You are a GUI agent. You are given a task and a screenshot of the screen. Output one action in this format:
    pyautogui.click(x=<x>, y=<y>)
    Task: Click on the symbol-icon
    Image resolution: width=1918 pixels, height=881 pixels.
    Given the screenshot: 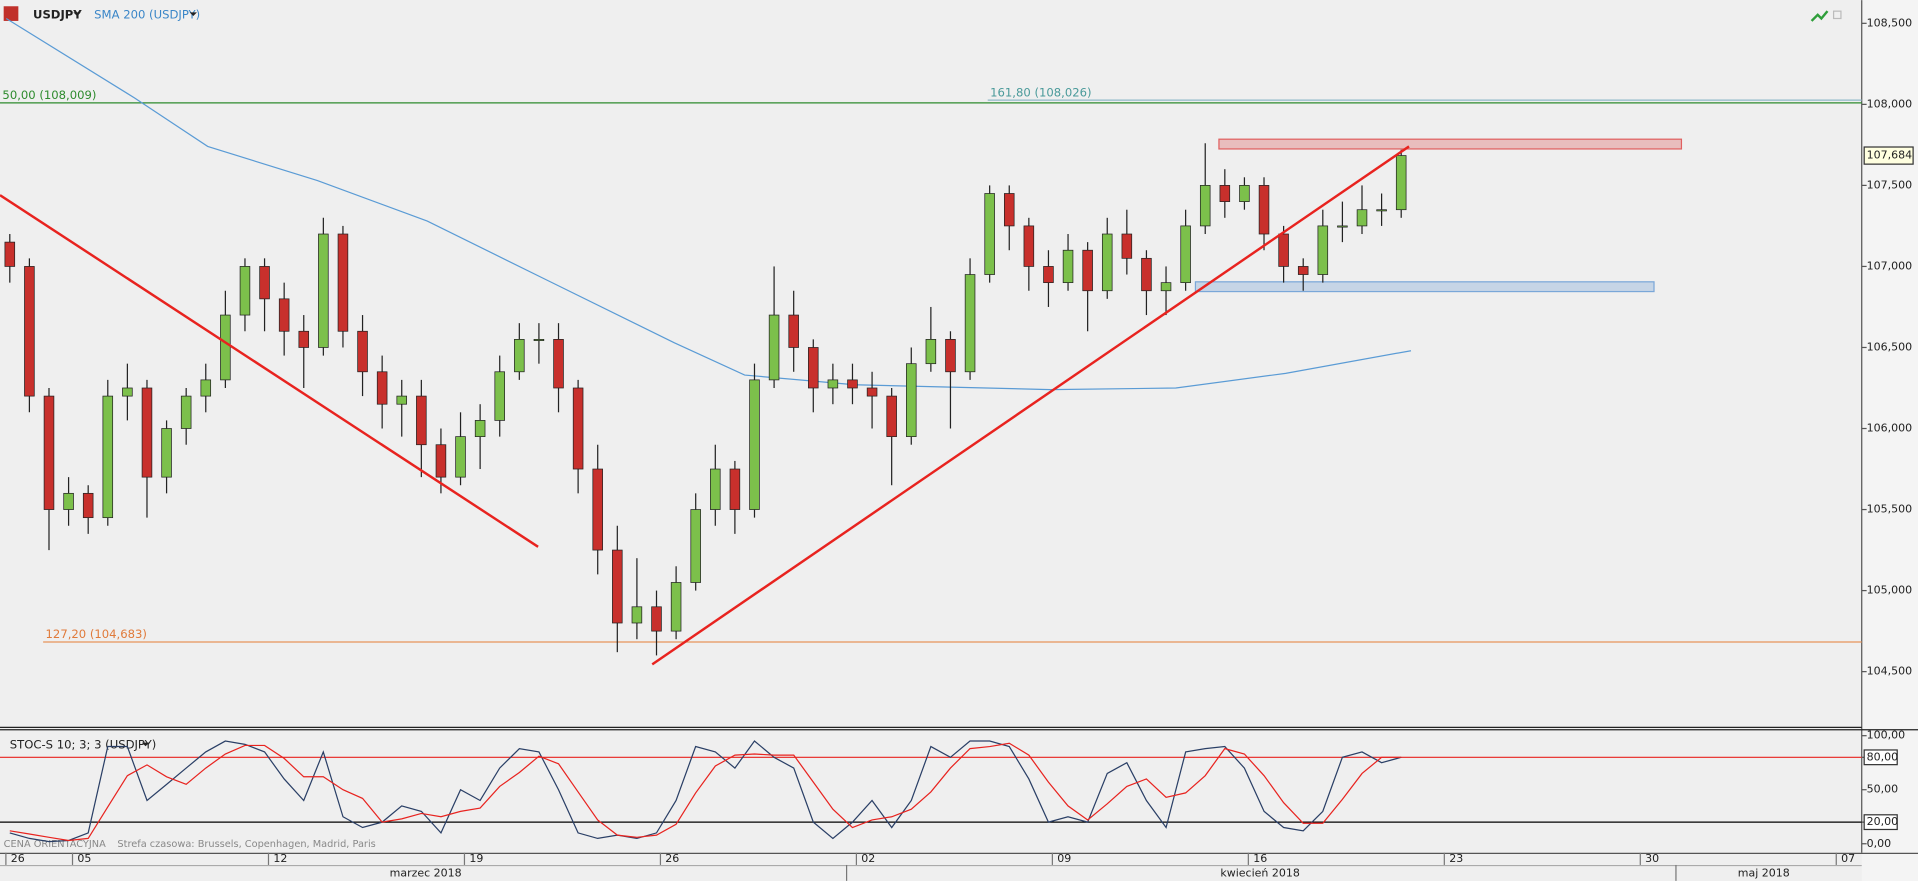 What is the action you would take?
    pyautogui.click(x=11, y=13)
    